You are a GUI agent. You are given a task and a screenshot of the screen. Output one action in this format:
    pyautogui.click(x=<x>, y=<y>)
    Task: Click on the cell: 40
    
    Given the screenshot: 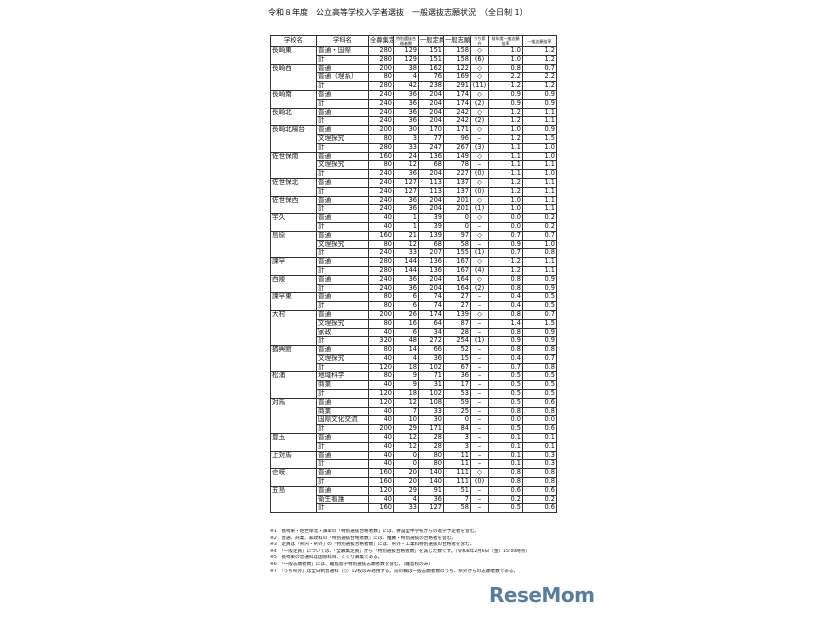 What is the action you would take?
    pyautogui.click(x=381, y=332)
    